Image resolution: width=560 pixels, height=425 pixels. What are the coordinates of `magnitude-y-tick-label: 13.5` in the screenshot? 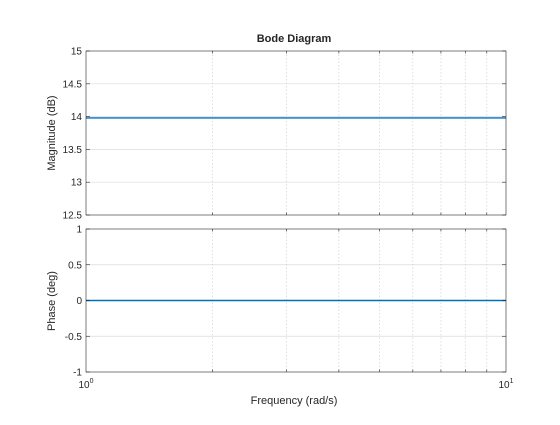 It's located at (73, 150).